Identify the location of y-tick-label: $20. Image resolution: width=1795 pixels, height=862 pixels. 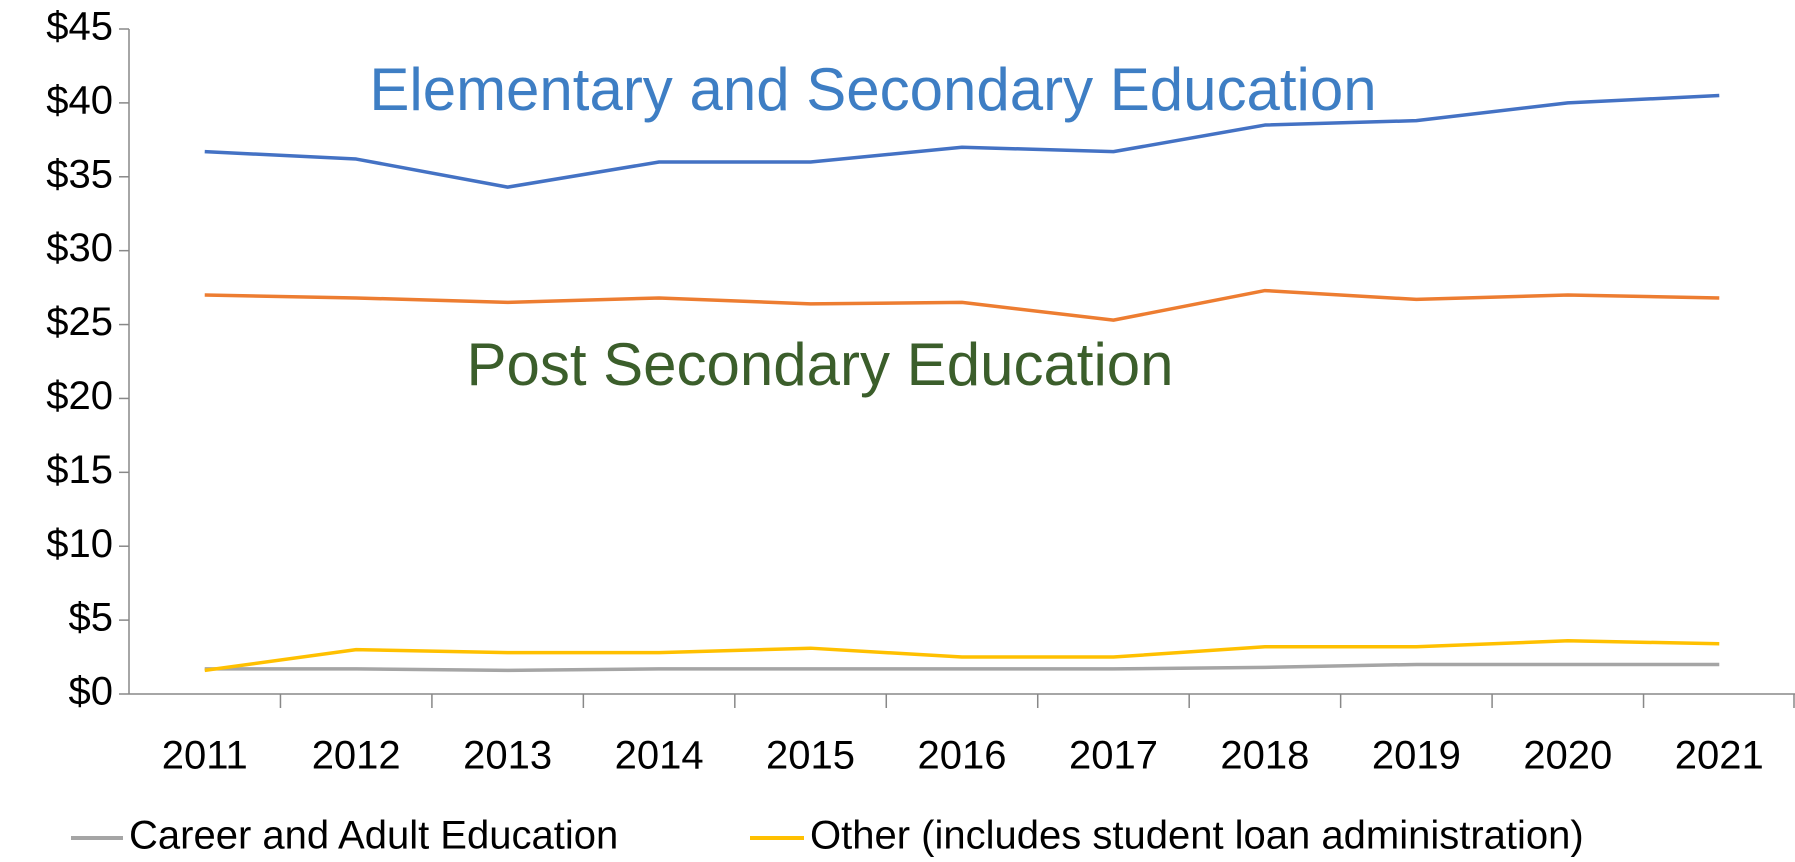
(79, 396).